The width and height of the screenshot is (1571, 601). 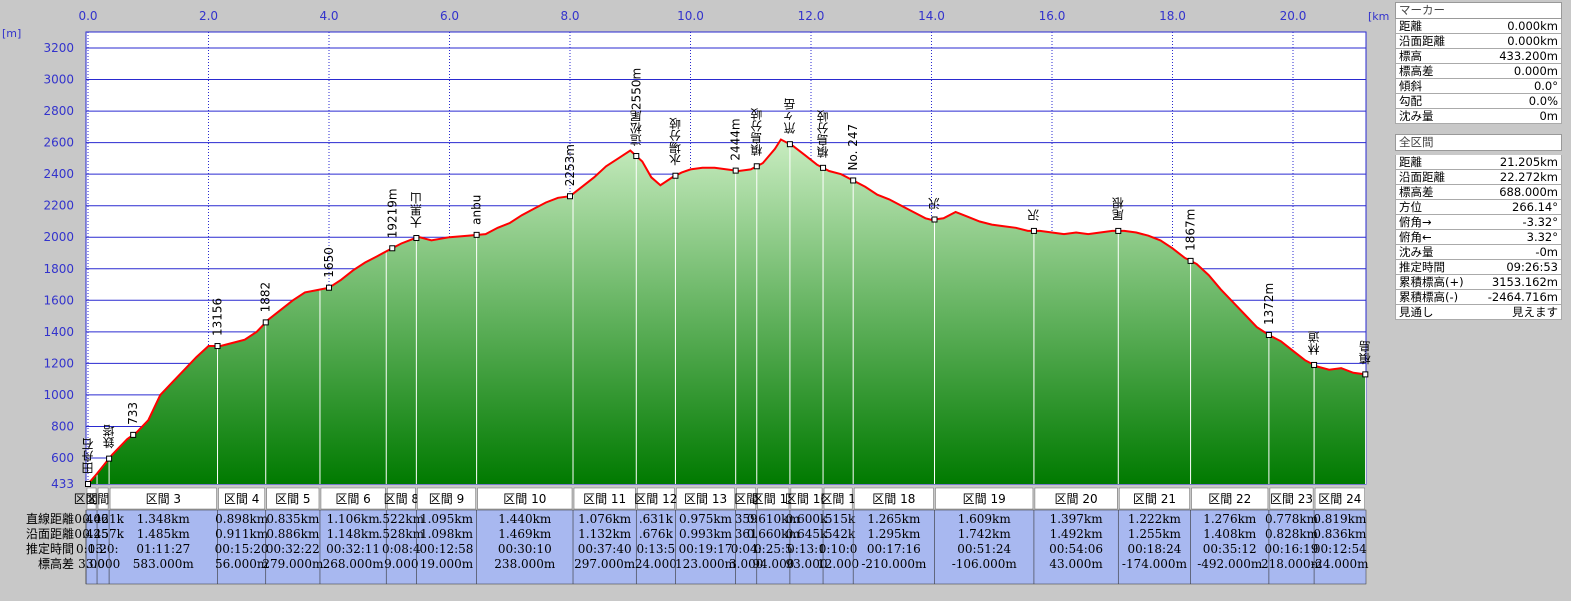 What do you see at coordinates (293, 519) in the screenshot?
I see `section-value: 0.835km` at bounding box center [293, 519].